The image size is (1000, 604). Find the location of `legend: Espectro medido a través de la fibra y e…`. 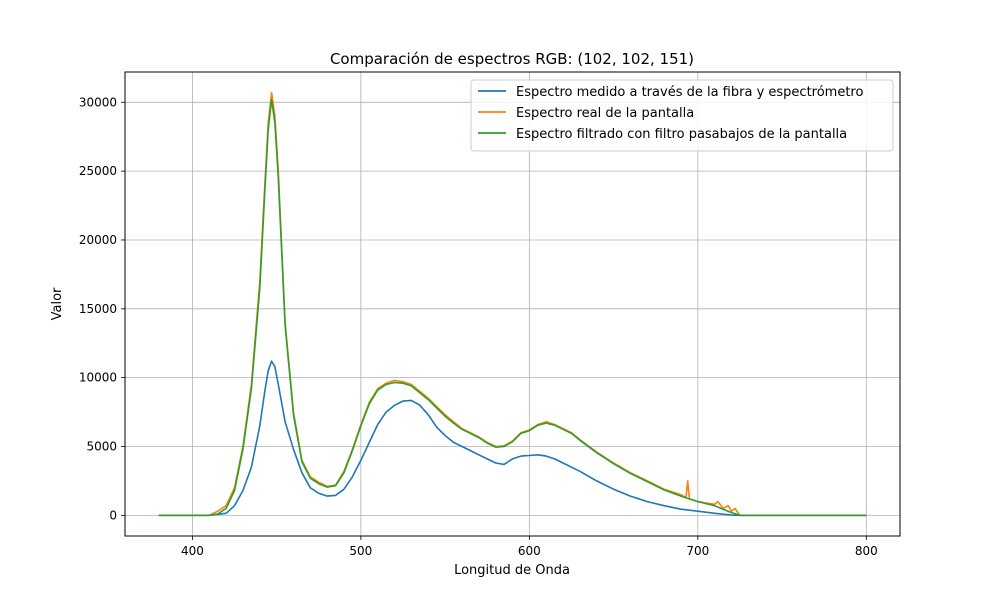

legend: Espectro medido a través de la fibra y e… is located at coordinates (682, 115).